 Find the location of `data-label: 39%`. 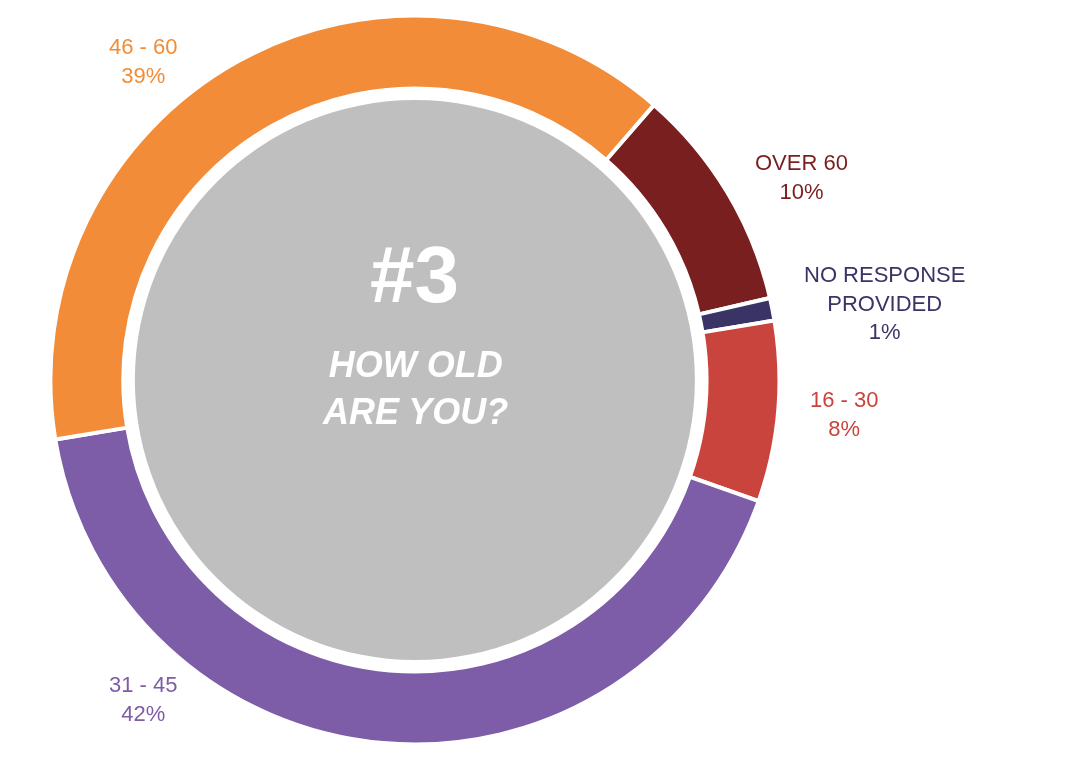

data-label: 39% is located at coordinates (143, 75).